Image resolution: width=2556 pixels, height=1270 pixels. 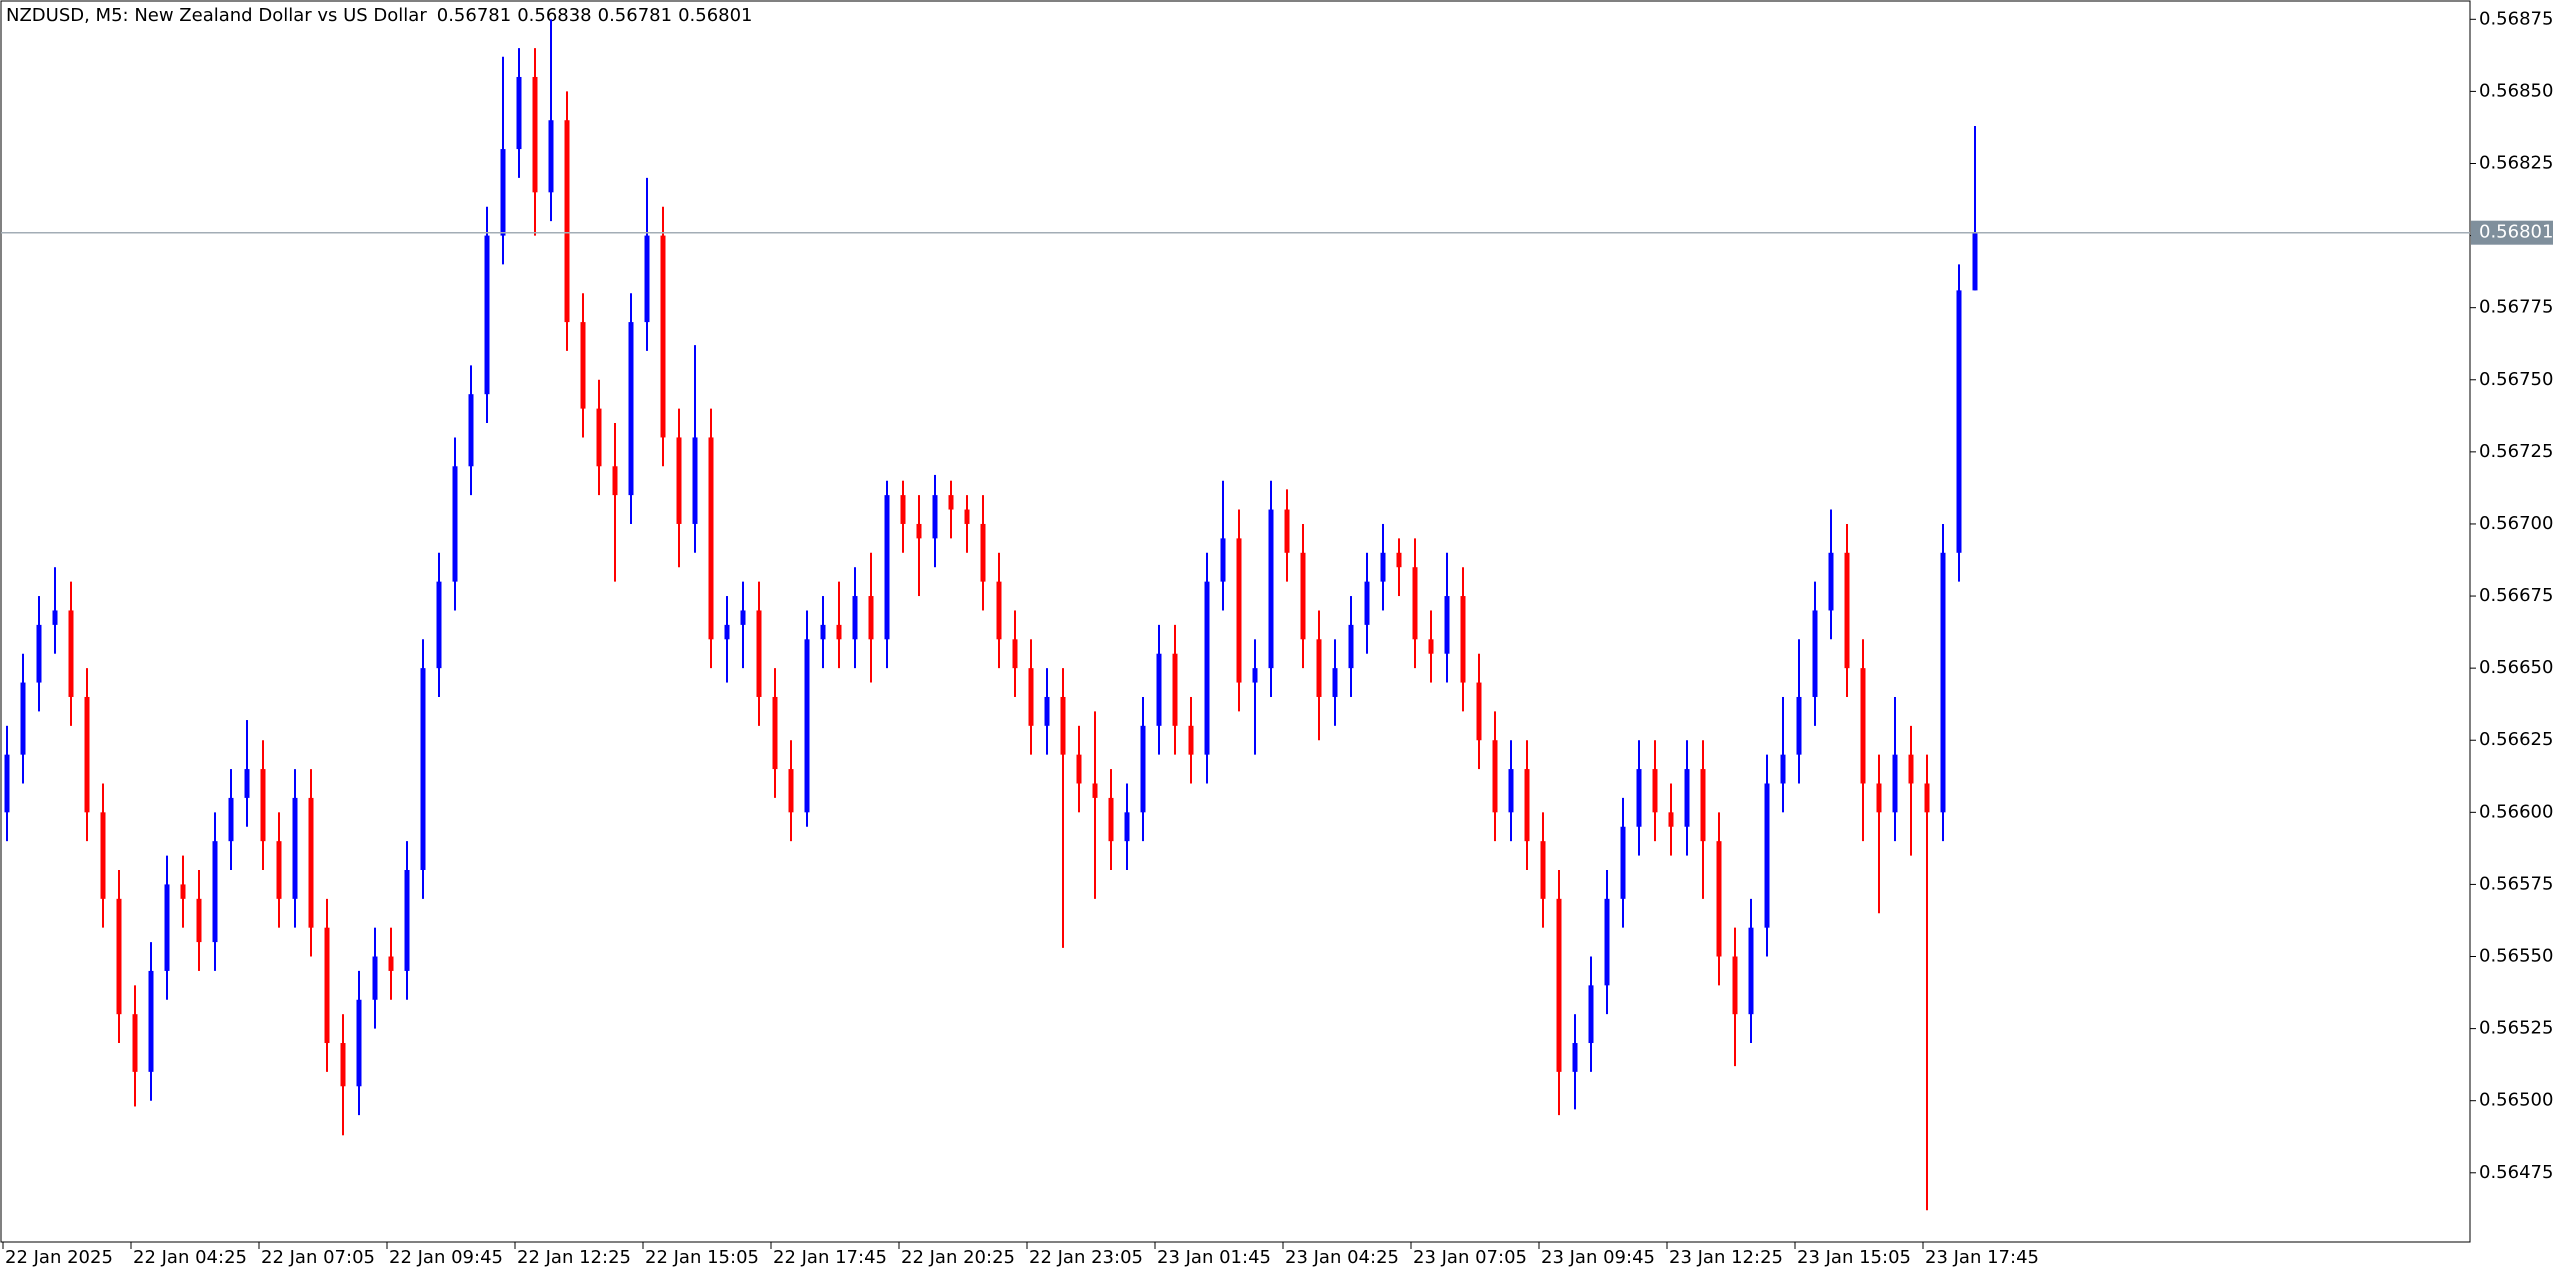 I want to click on last-price-box, so click(x=2512, y=232).